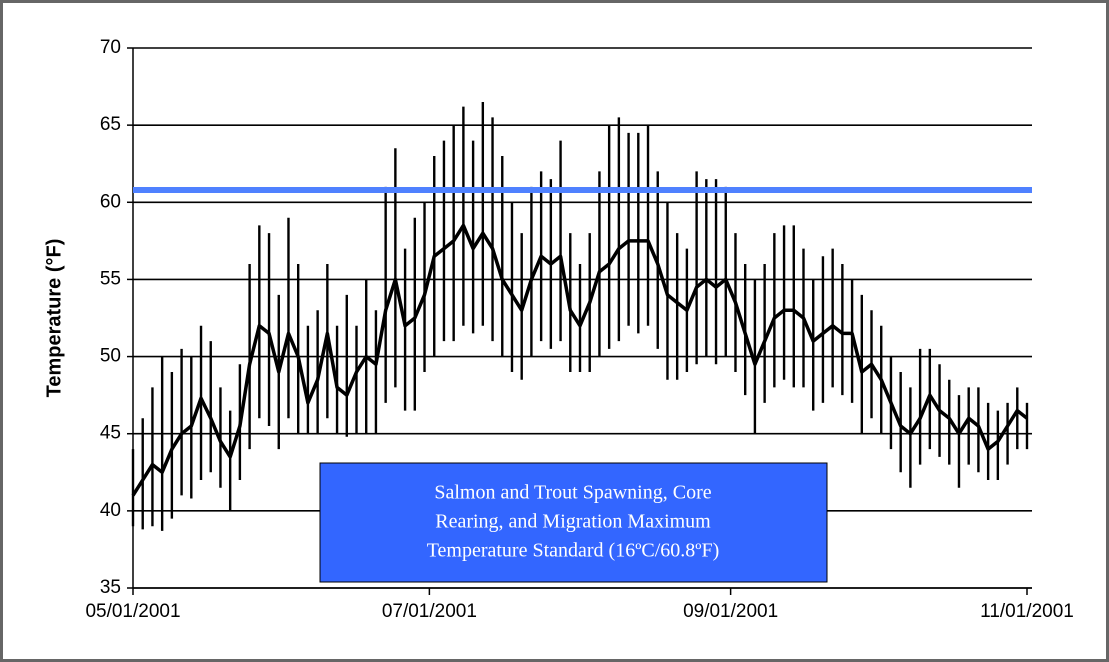  What do you see at coordinates (110, 510) in the screenshot?
I see `y-tick-label: 40` at bounding box center [110, 510].